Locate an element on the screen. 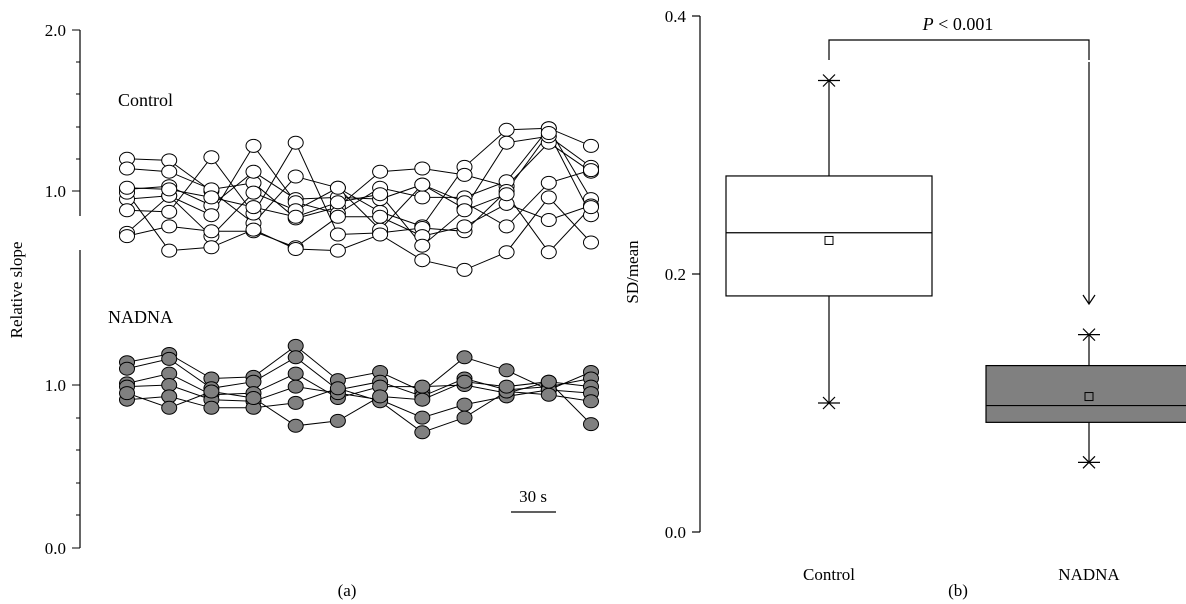  panel-a-tick-label-2-0: 2.0 is located at coordinates (55, 30).